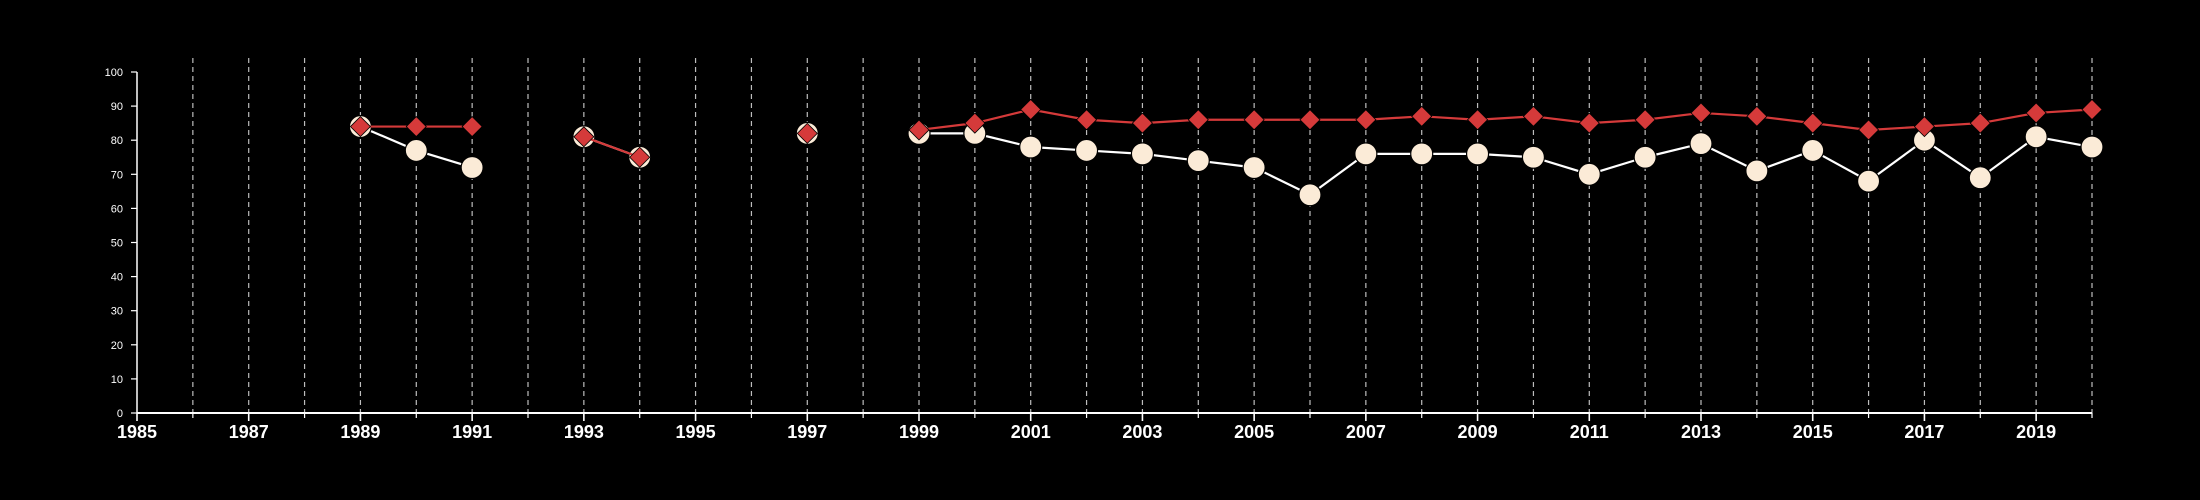 The height and width of the screenshot is (500, 2200). Describe the element at coordinates (807, 432) in the screenshot. I see `x-tick-label: 1997` at that location.